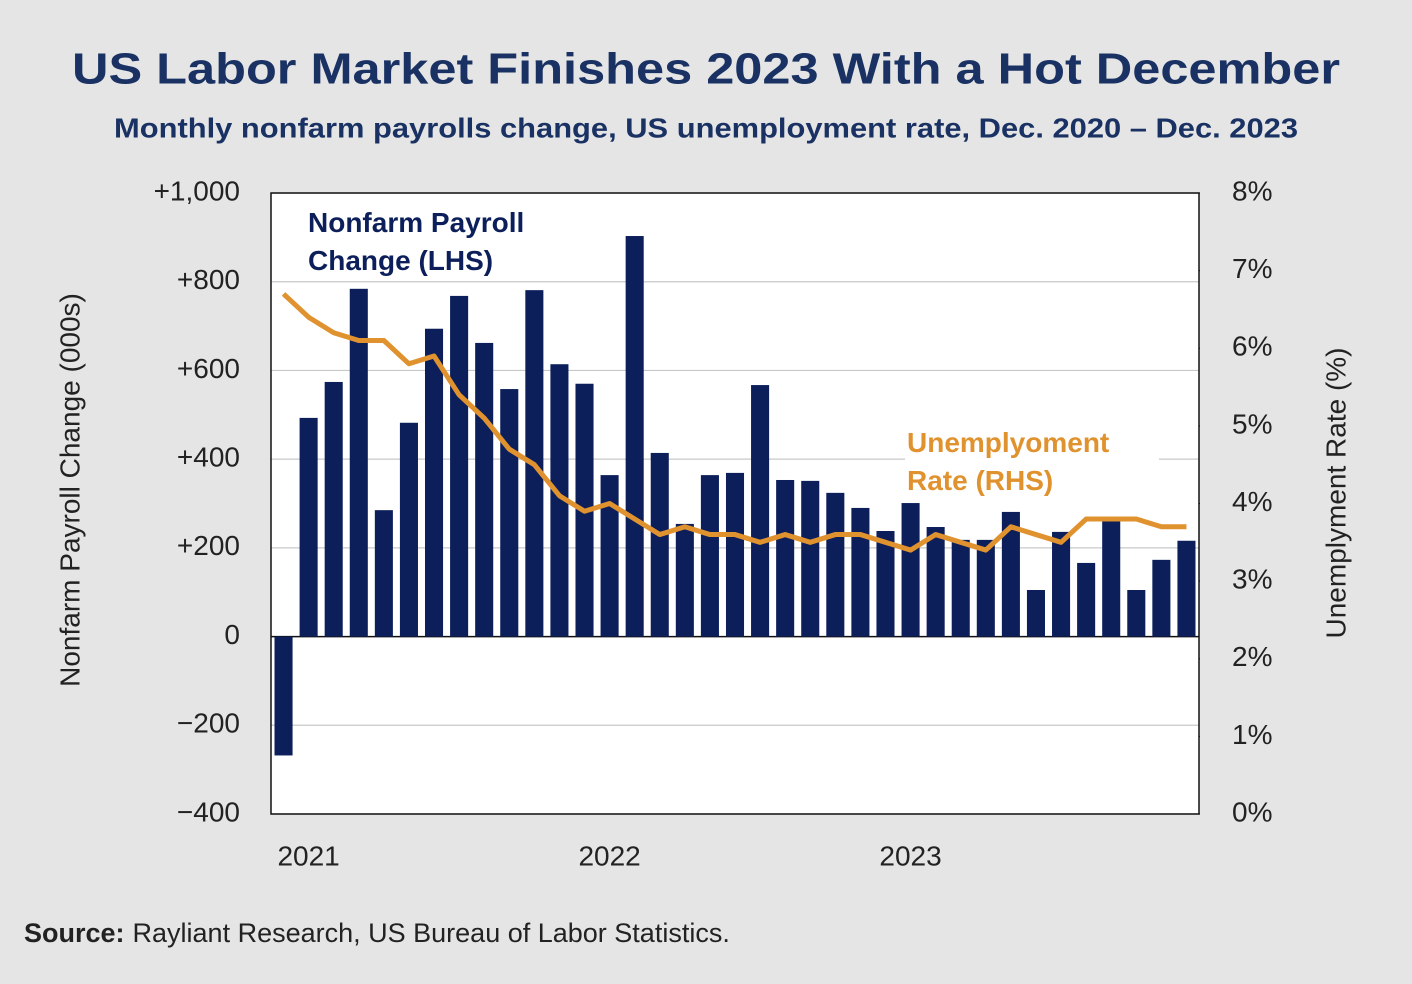 This screenshot has width=1412, height=984. I want to click on y2-tick-label: 1%, so click(1252, 734).